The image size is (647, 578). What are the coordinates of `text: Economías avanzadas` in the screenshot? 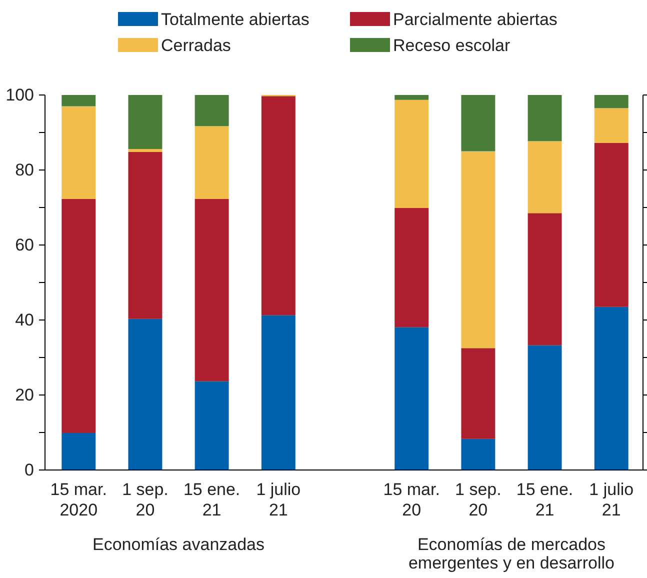 It's located at (178, 544).